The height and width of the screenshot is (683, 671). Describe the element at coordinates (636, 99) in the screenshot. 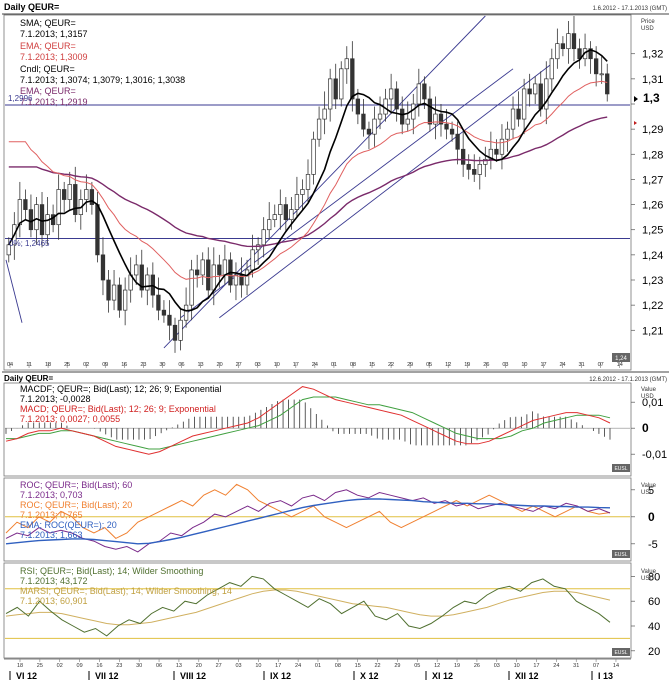

I see `current-price-marker` at that location.